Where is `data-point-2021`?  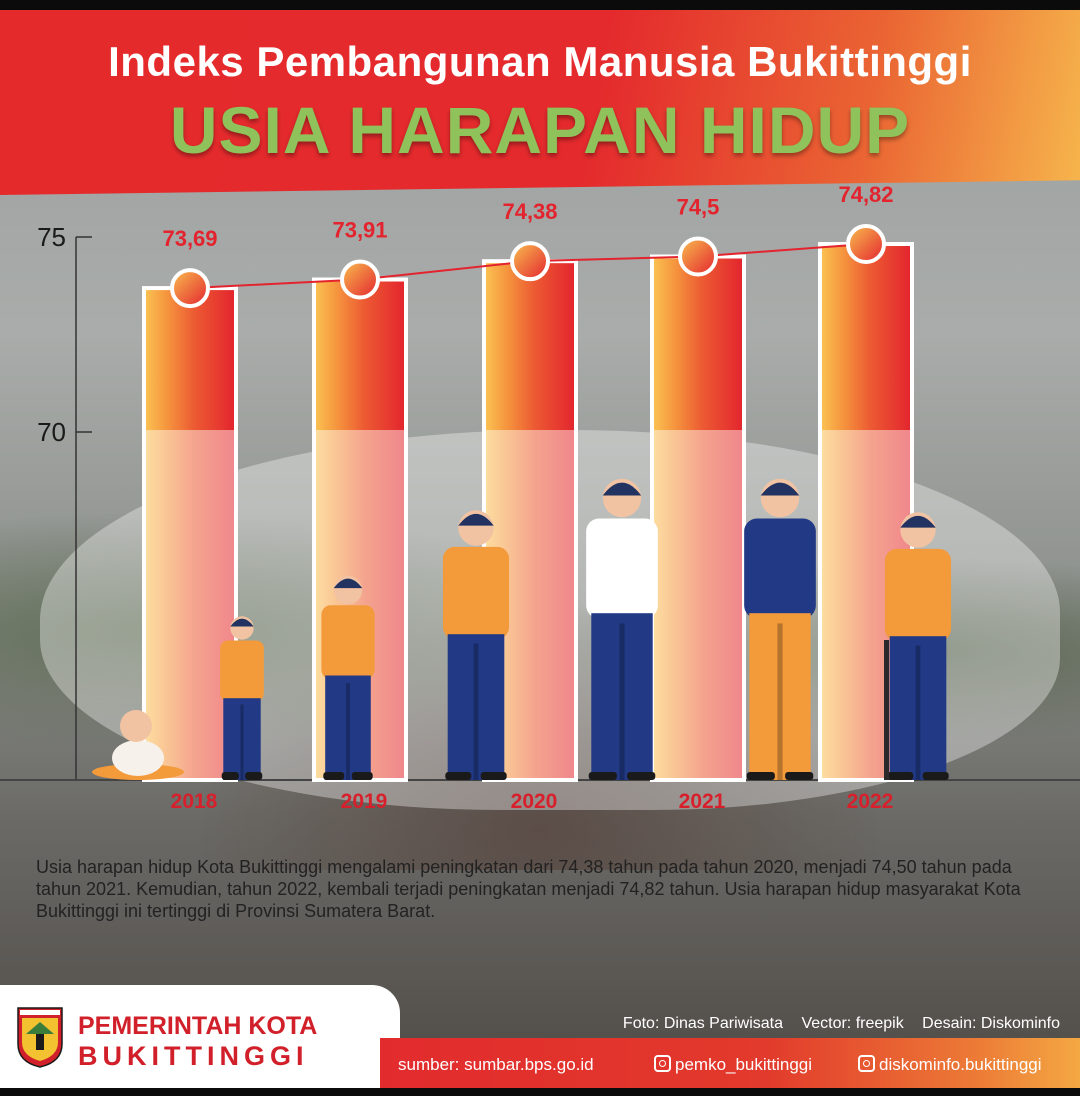 data-point-2021 is located at coordinates (698, 256).